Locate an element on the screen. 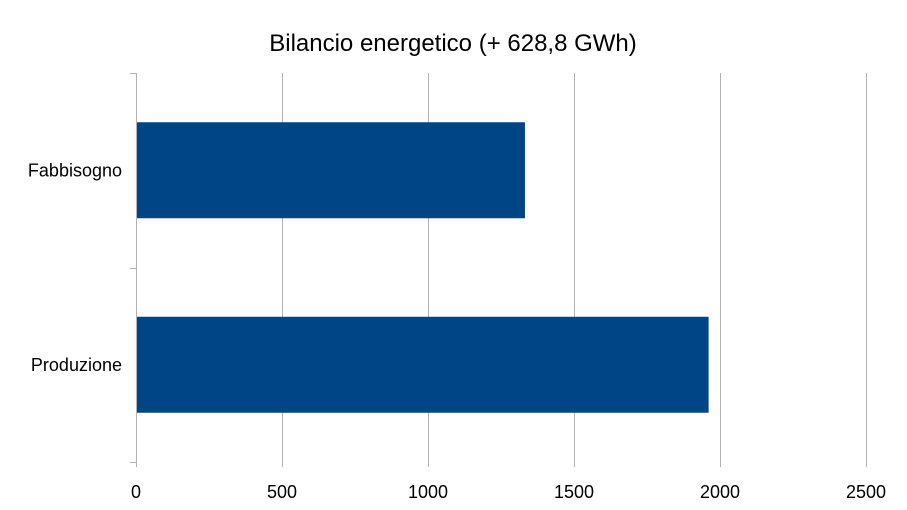  category-label: Fabbisogno is located at coordinates (75, 170).